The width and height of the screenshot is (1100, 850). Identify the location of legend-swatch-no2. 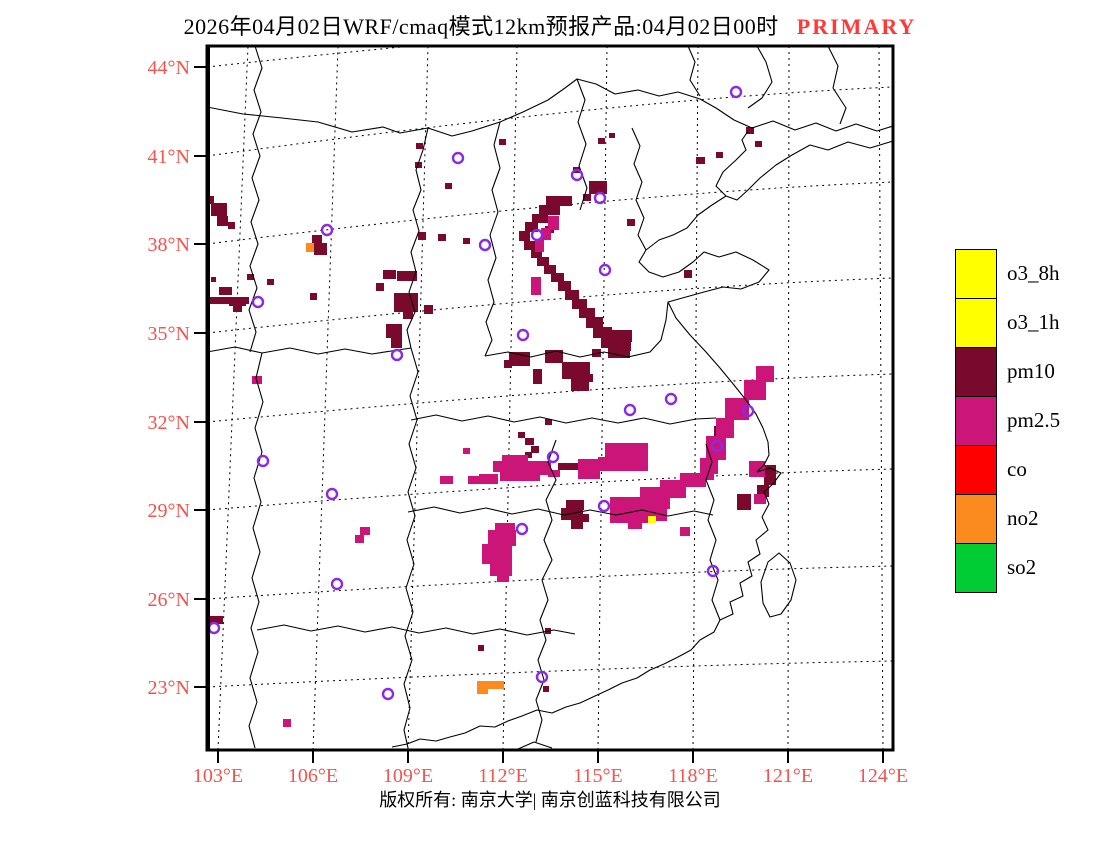
(976, 519).